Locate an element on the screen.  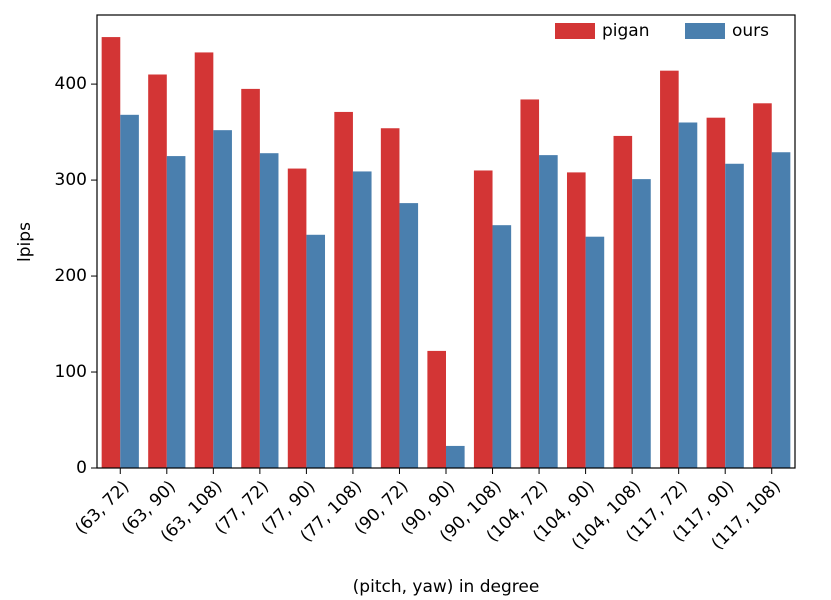
legend-label: pigan is located at coordinates (626, 31).